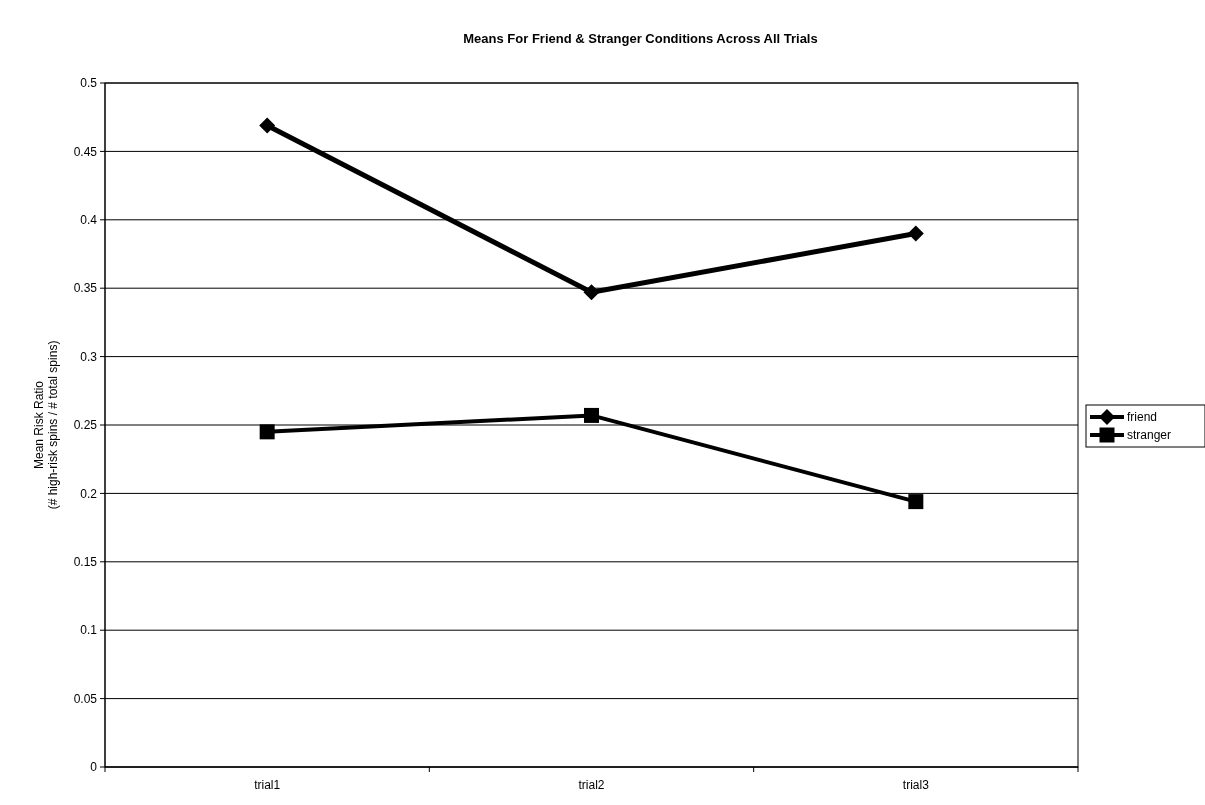  Describe the element at coordinates (85, 151) in the screenshot. I see `y-tick-label: 0.45` at that location.